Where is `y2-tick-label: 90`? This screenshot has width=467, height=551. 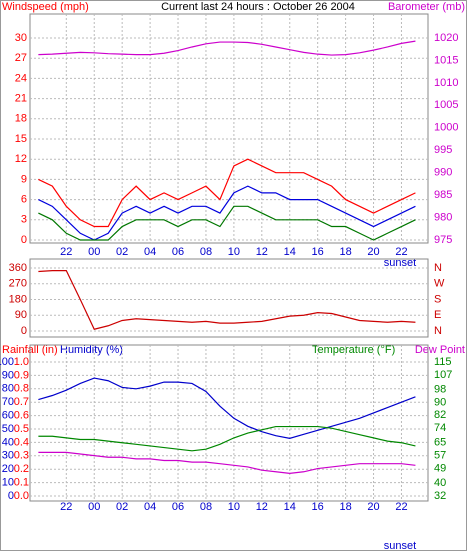
y2-tick-label: 90 is located at coordinates (440, 402).